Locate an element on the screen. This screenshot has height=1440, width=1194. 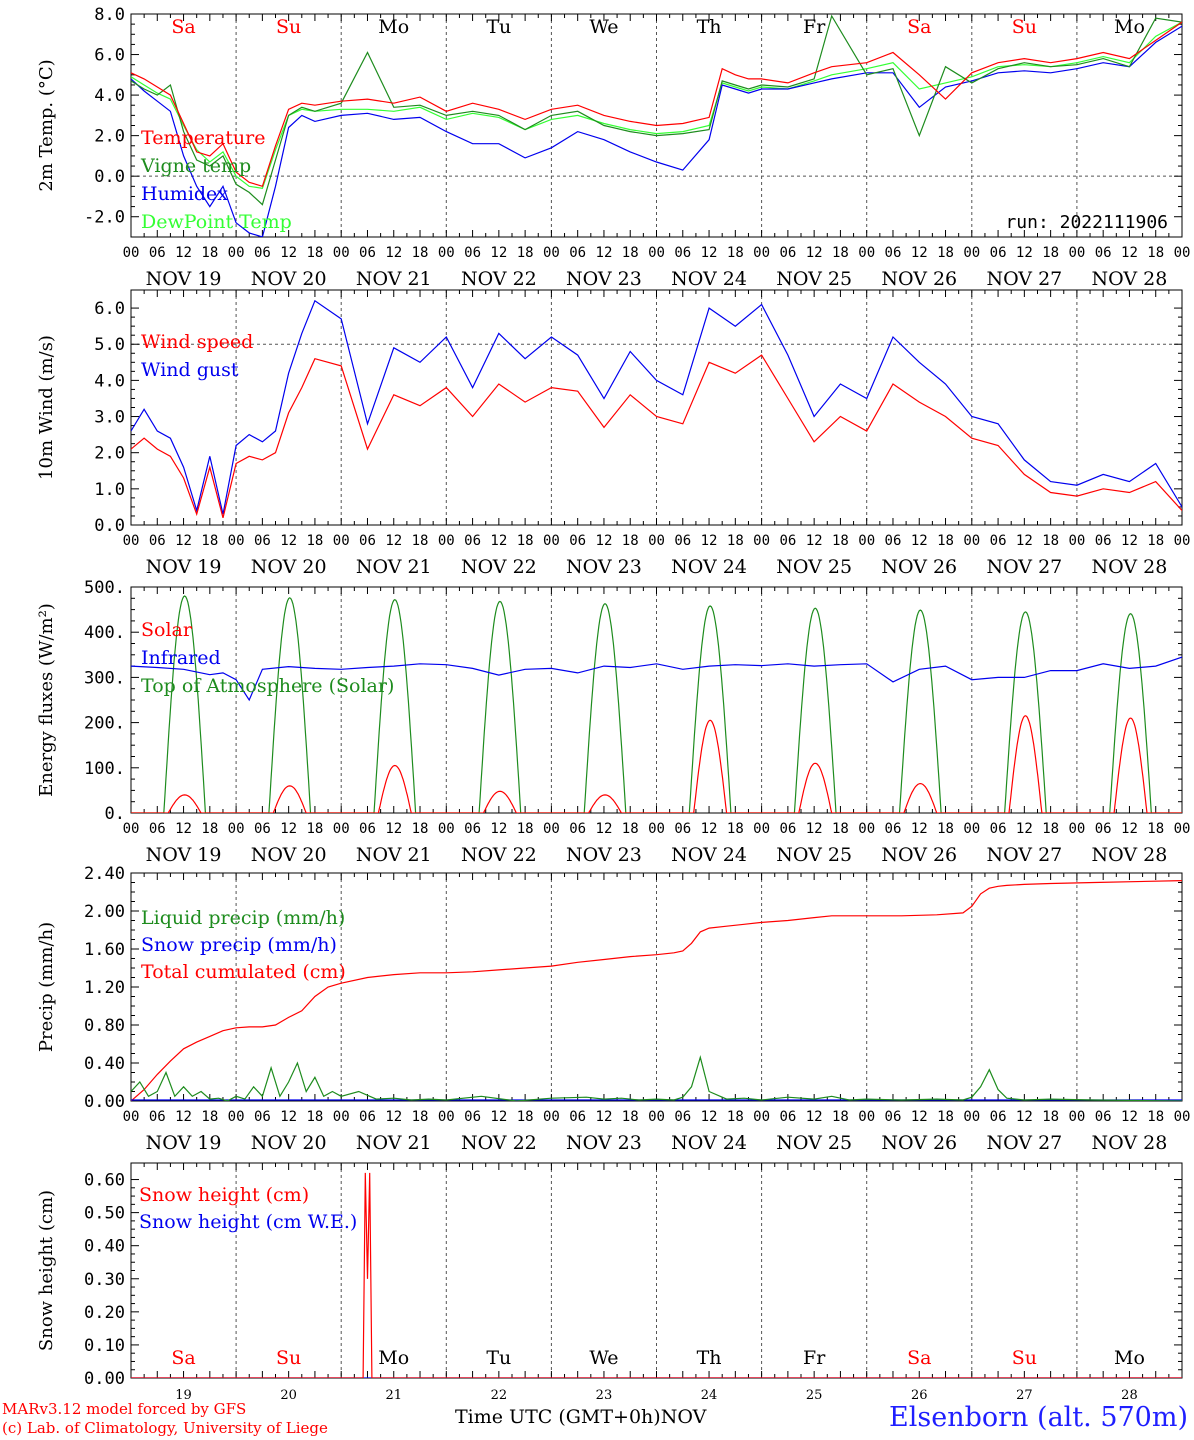
day-label: NOV 22 is located at coordinates (499, 567).